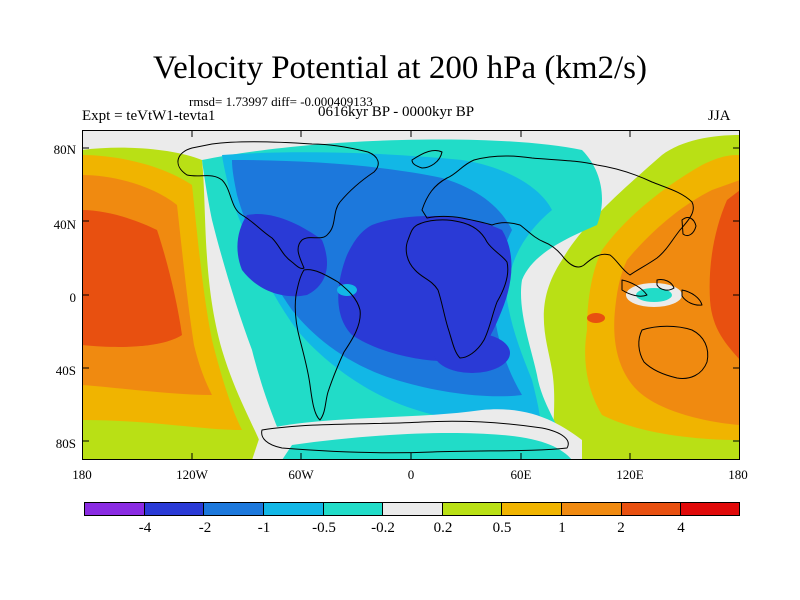  Describe the element at coordinates (149, 116) in the screenshot. I see `experiment-label: Expt = teVtW1-tevta1` at that location.